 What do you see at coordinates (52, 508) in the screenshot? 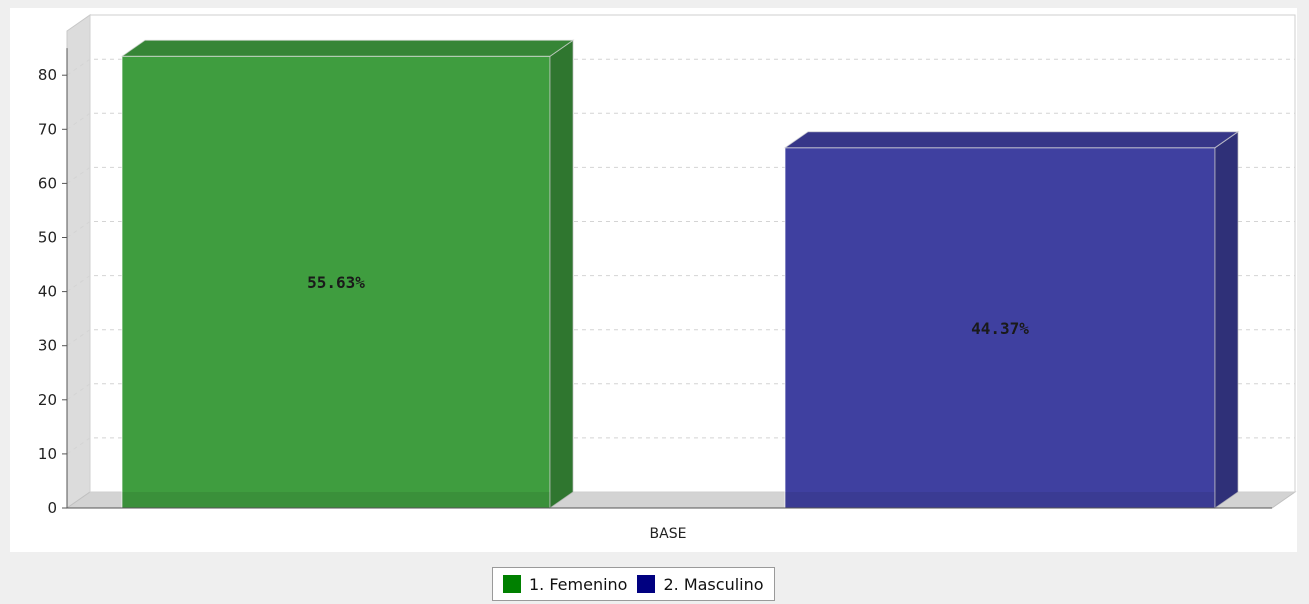
I see `y-tick-label: 0` at bounding box center [52, 508].